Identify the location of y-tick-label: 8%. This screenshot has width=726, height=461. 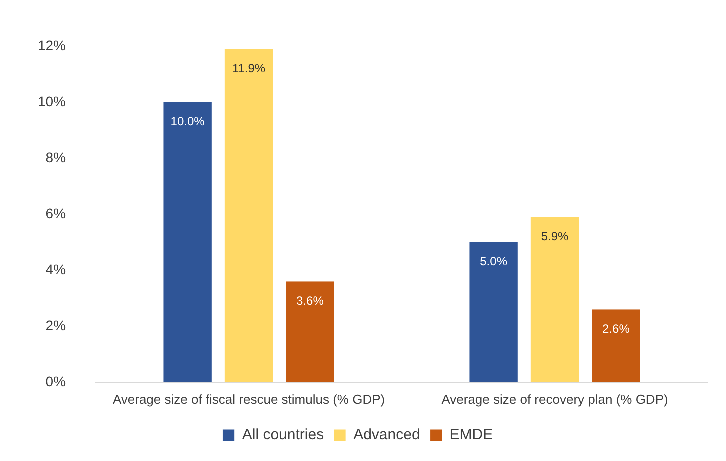
(56, 157).